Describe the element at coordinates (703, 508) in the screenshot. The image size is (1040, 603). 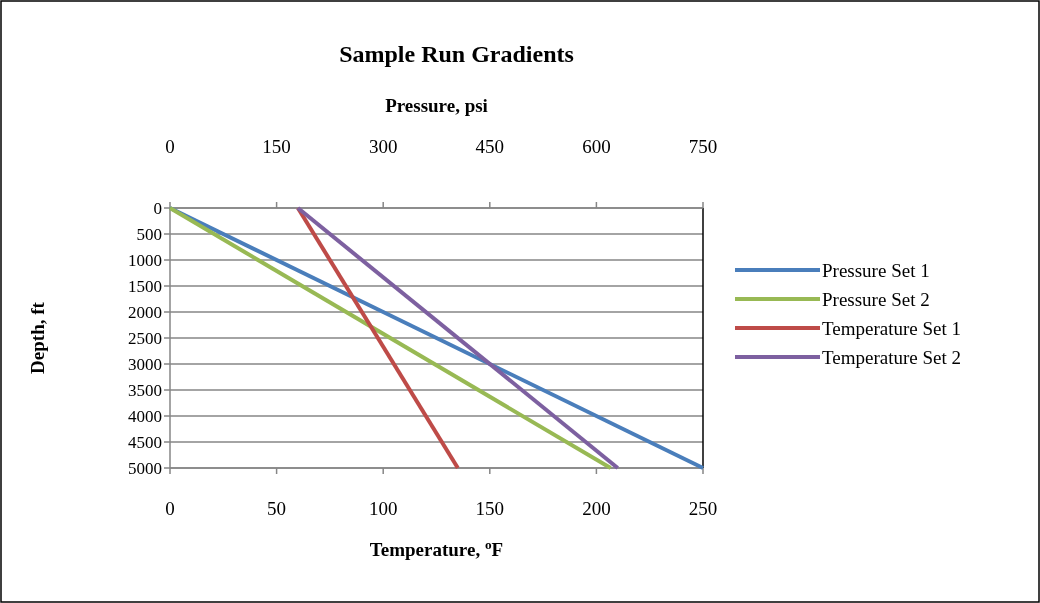
I see `x-tick-label: 250` at that location.